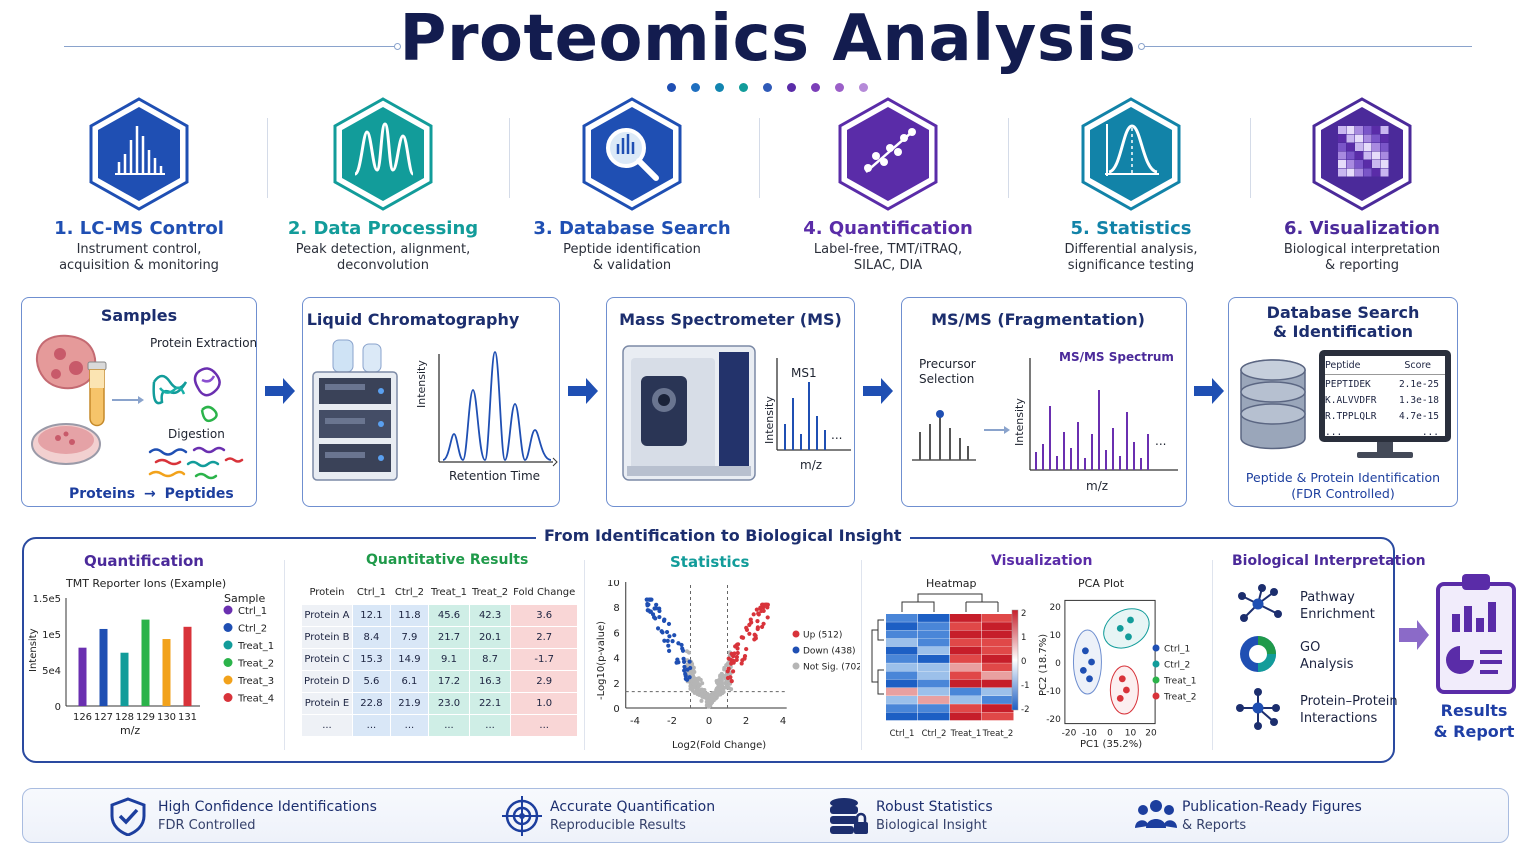  I want to click on footer-feature-title: Accurate Quantification, so click(633, 807).